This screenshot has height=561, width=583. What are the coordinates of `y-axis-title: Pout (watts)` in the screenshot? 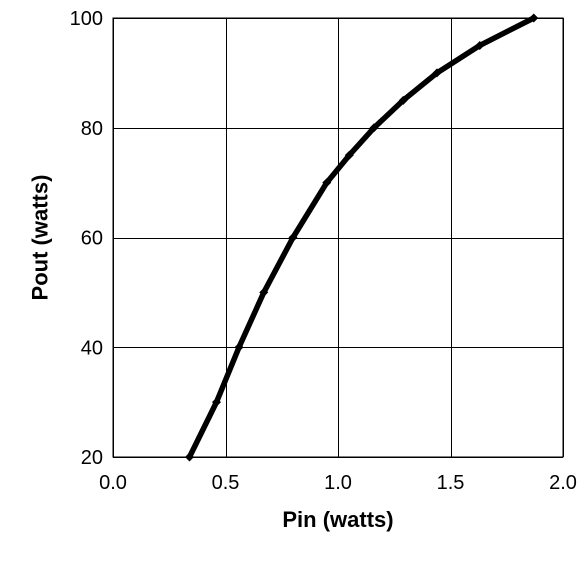 It's located at (40, 238).